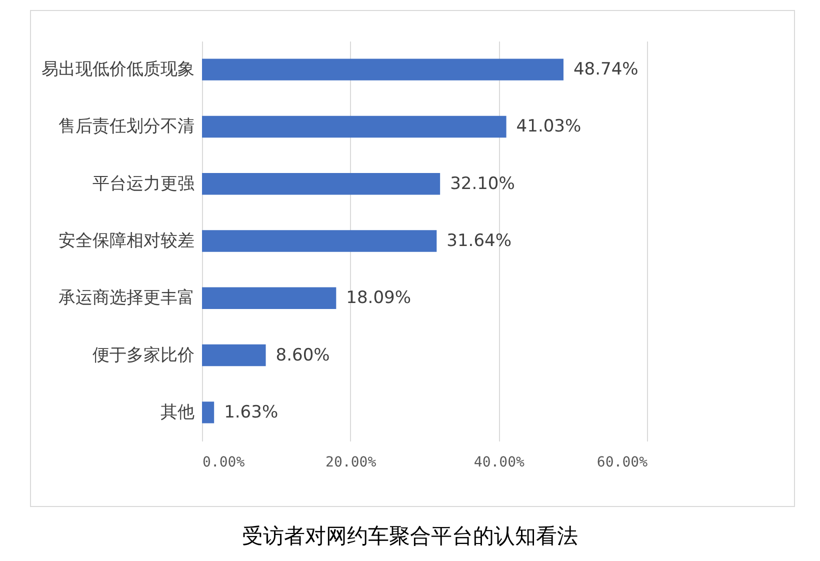 This screenshot has height=561, width=820. What do you see at coordinates (177, 412) in the screenshot?
I see `y-tick-label: 其他` at bounding box center [177, 412].